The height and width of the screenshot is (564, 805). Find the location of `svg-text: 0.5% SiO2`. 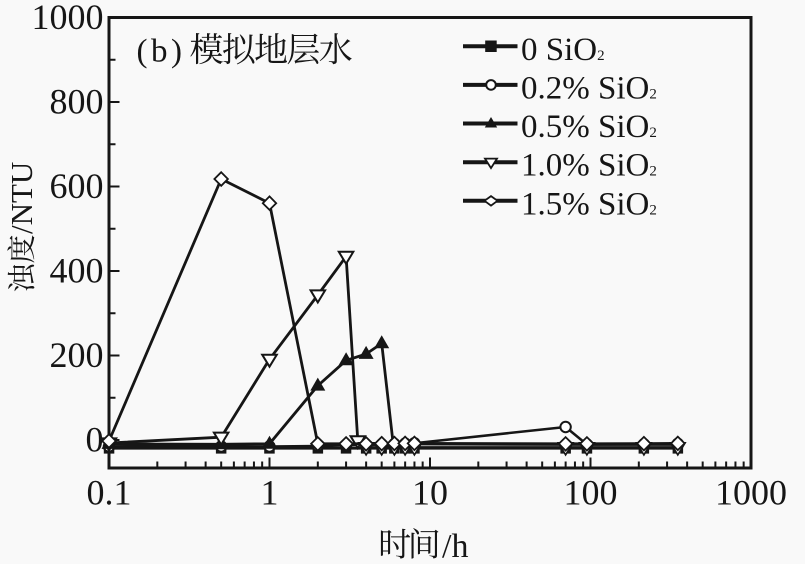

svg-text: 0.5% SiO2 is located at coordinates (589, 127).